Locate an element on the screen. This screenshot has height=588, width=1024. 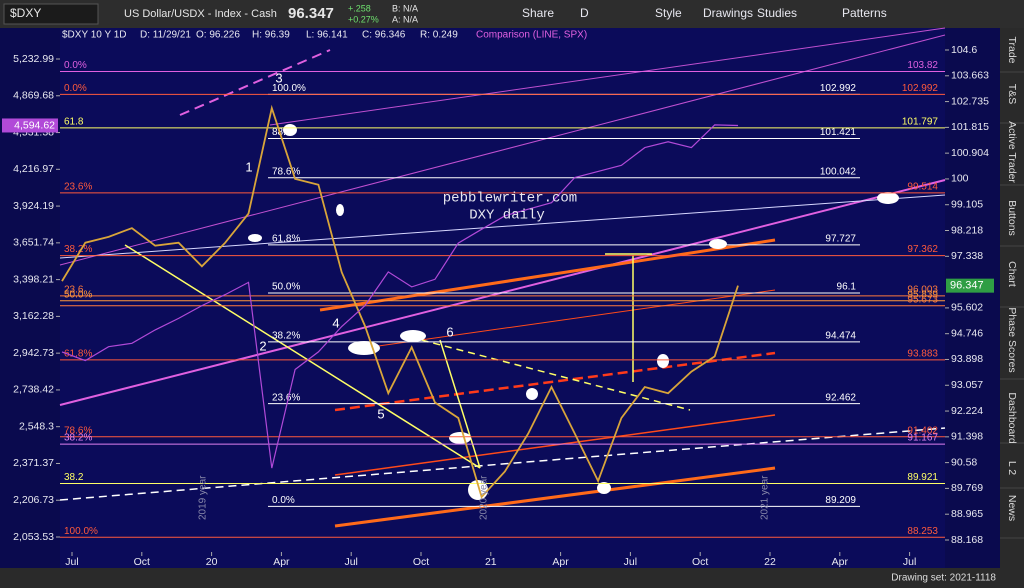
ohlc-field: C: 96.346 is located at coordinates (384, 35).